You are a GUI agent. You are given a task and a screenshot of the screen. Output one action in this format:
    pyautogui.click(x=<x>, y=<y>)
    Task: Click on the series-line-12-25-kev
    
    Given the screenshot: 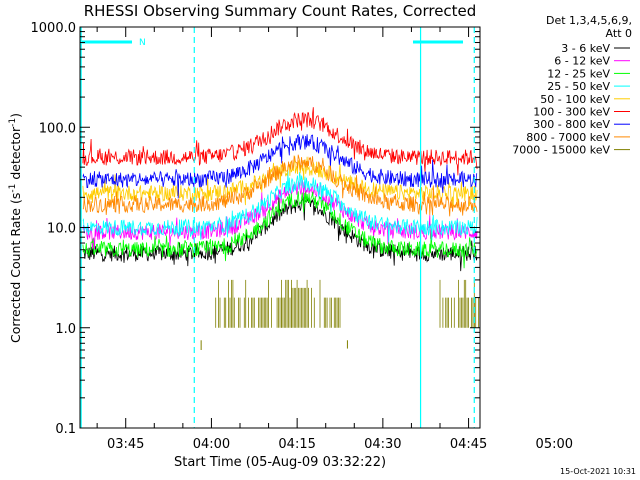 What is the action you would take?
    pyautogui.click(x=280, y=230)
    